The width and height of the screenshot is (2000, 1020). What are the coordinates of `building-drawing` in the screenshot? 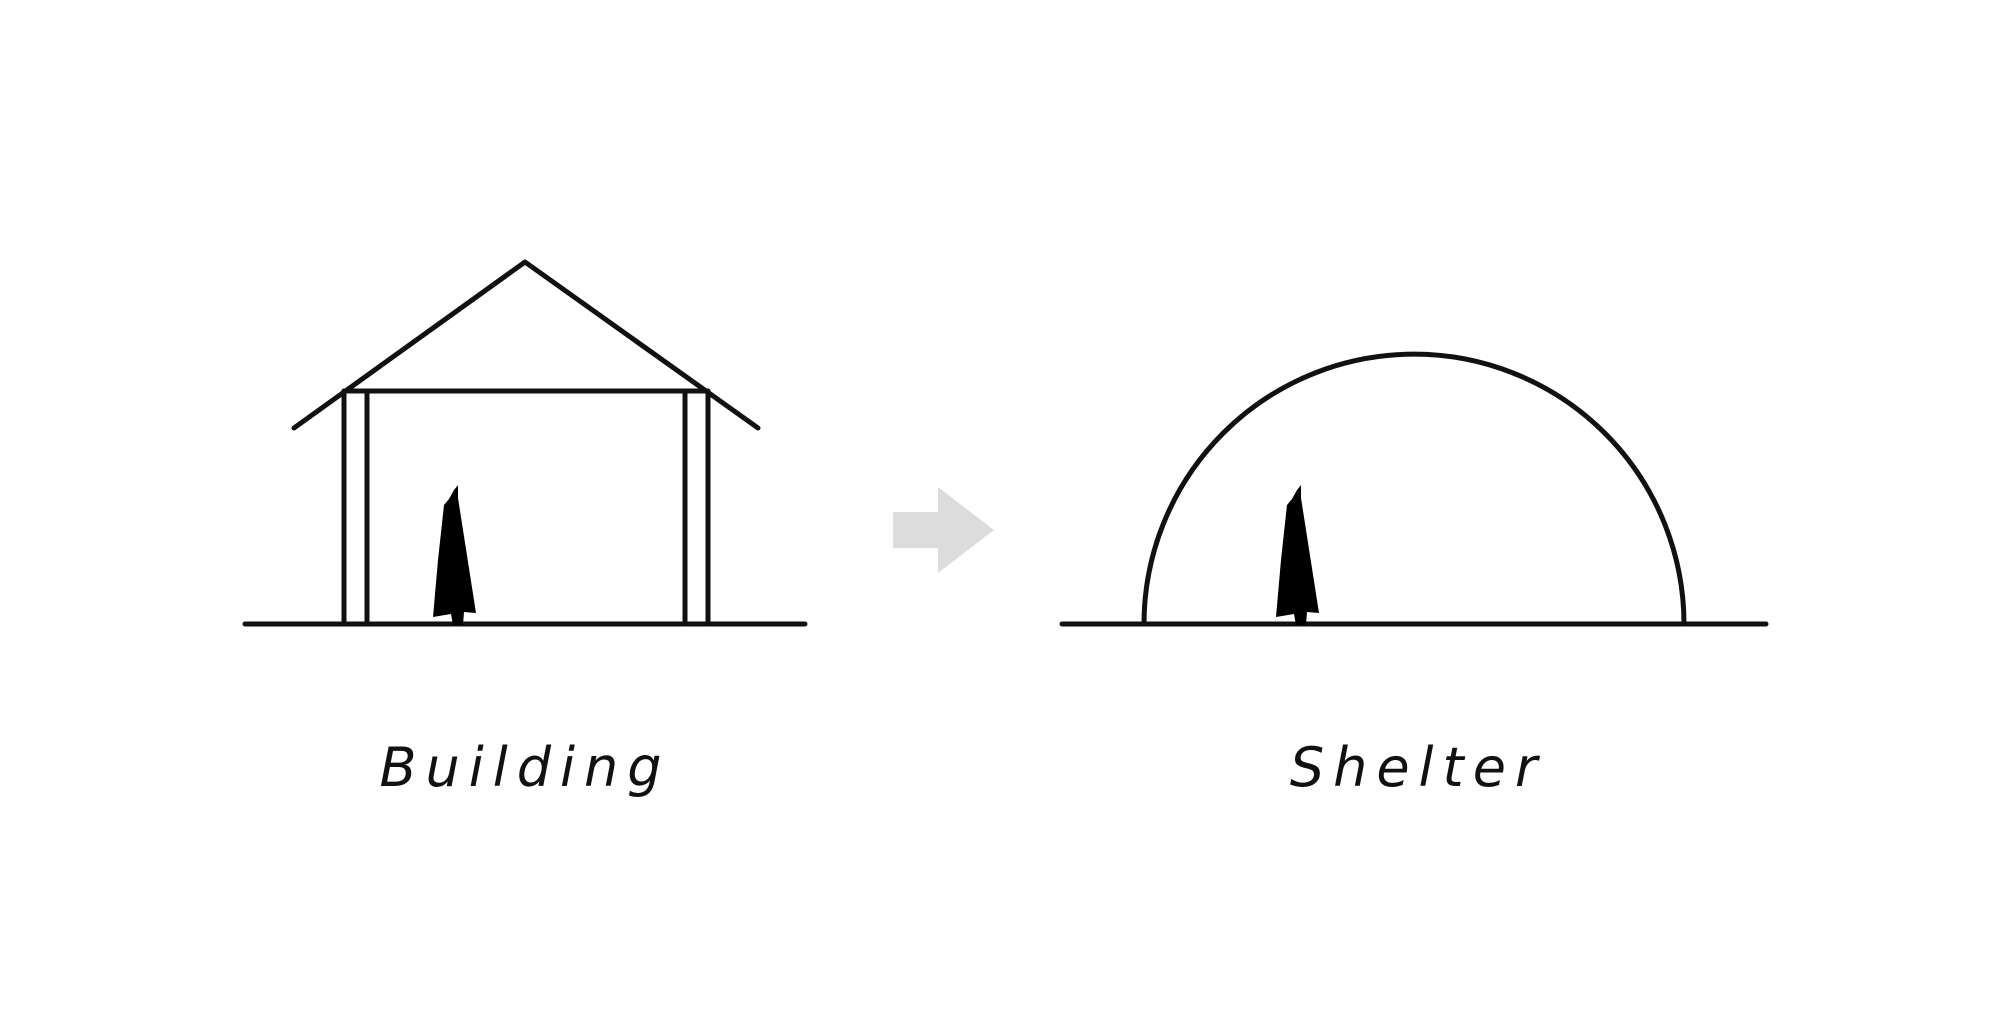 It's located at (525, 443).